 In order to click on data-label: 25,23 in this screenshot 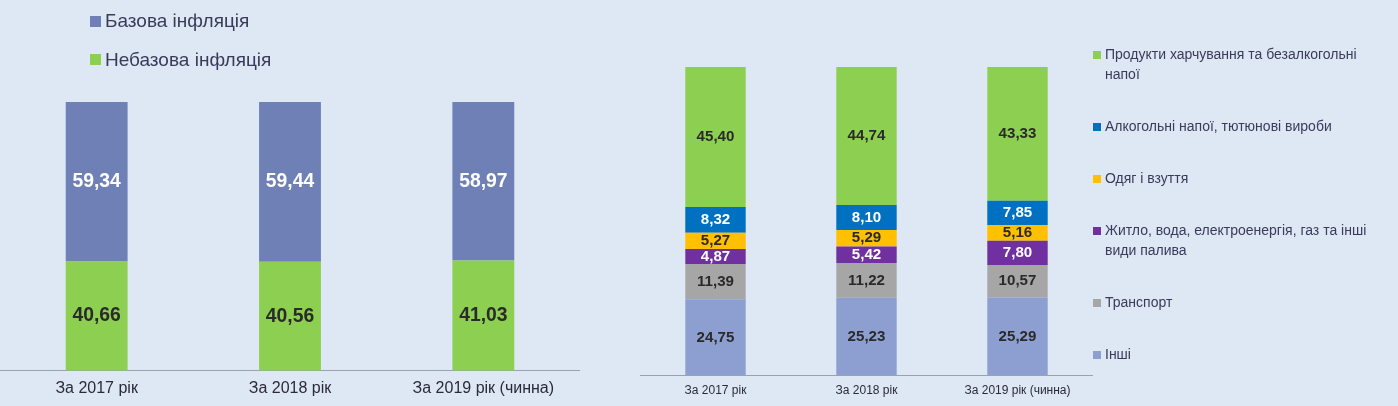, I will do `click(866, 335)`.